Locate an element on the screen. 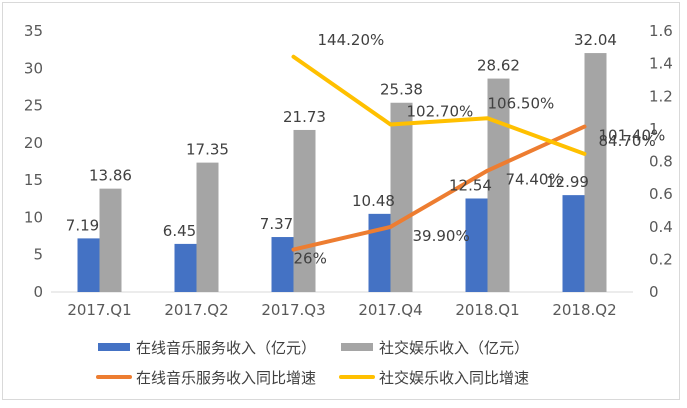 The width and height of the screenshot is (687, 408). legend-label: 在线音乐服务收入（亿元） is located at coordinates (226, 348).